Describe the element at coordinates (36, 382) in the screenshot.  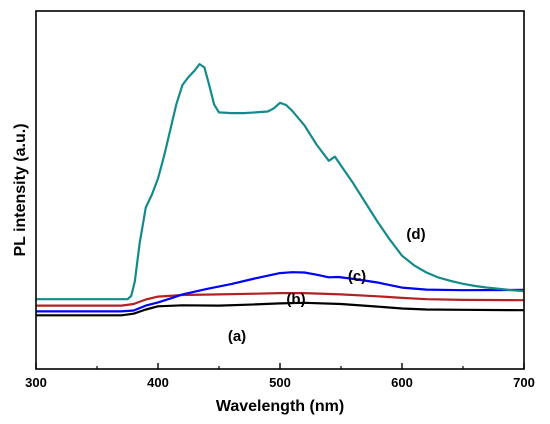
I see `x-tick-label: 300` at that location.